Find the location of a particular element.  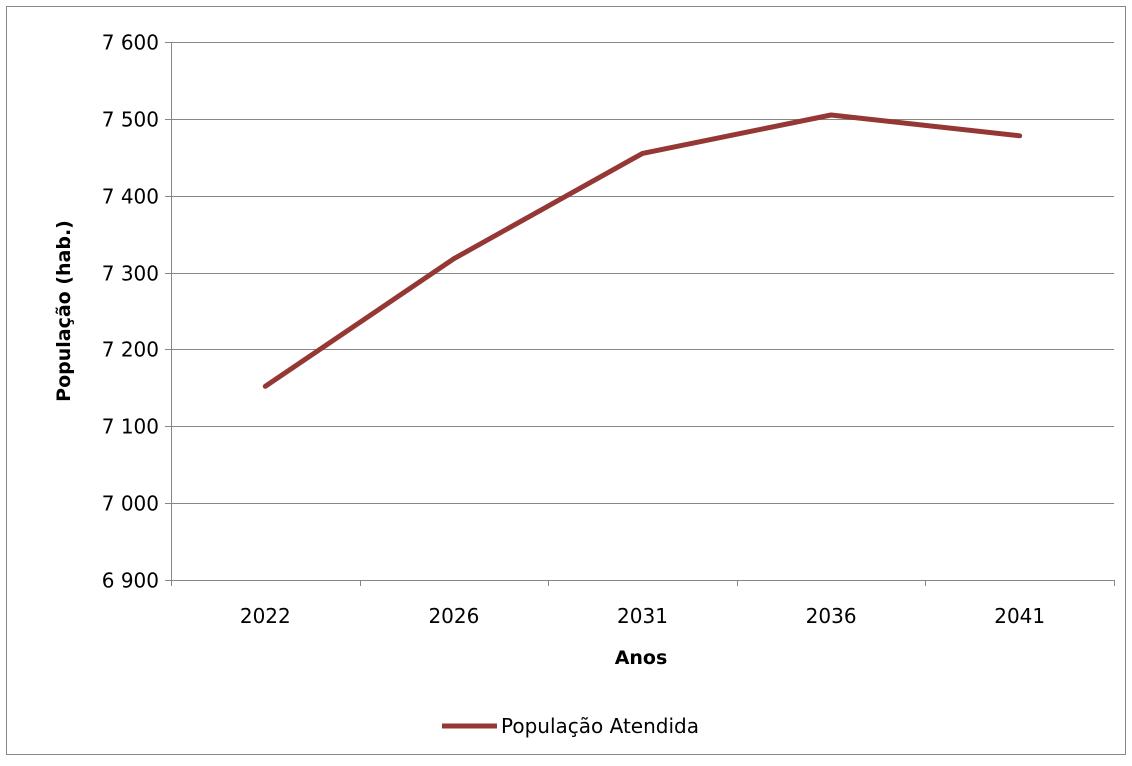

y-tick-label: 7 200 is located at coordinates (130, 350).